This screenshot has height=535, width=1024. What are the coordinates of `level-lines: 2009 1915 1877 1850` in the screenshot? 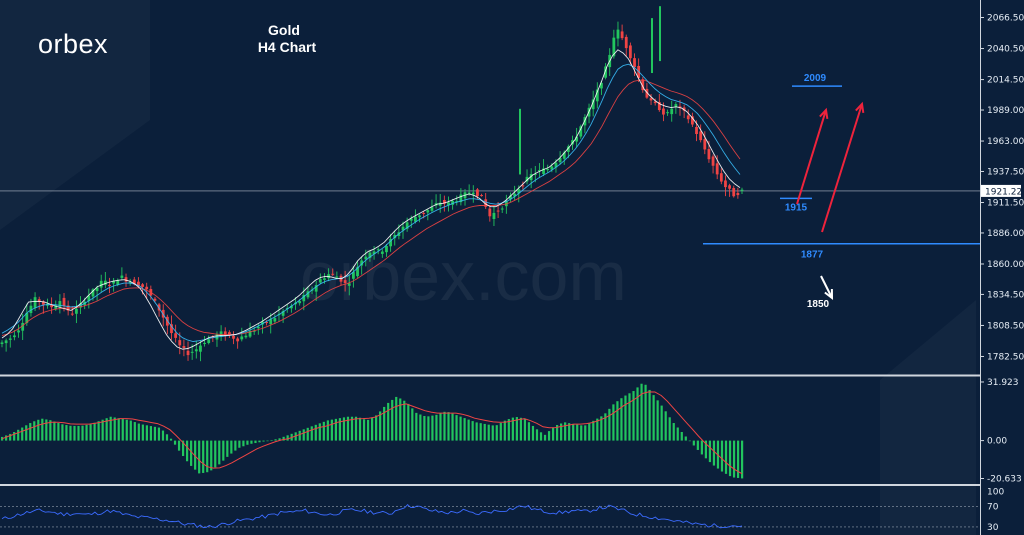 It's located at (841, 191).